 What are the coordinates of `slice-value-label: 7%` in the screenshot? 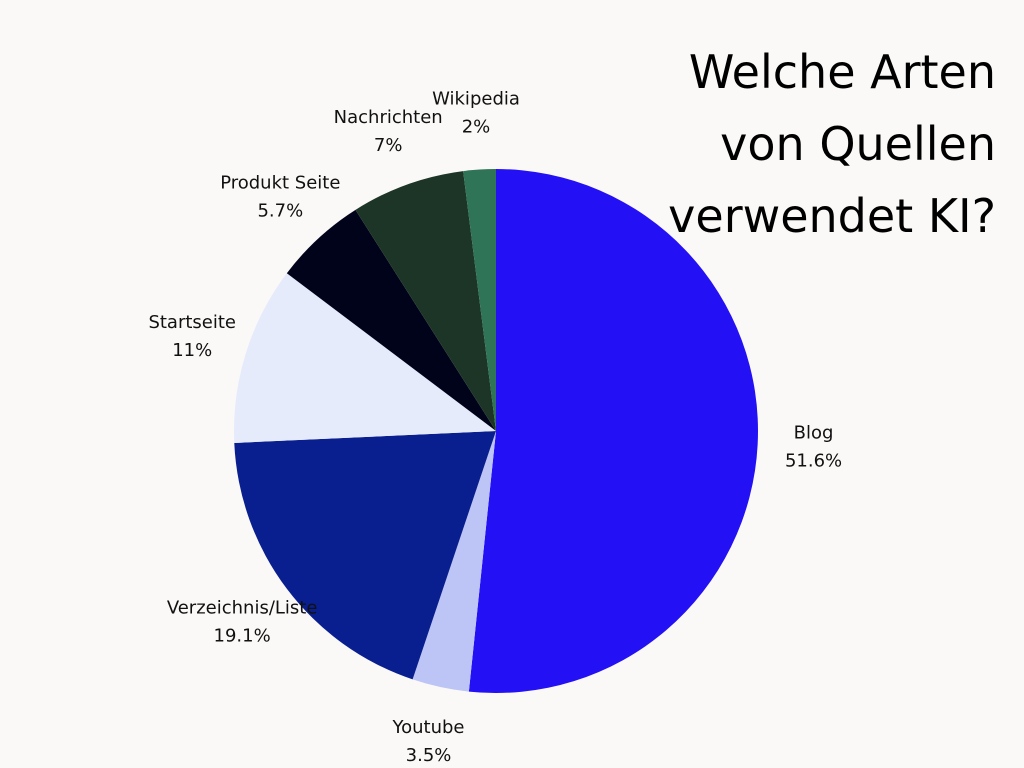 It's located at (388, 145).